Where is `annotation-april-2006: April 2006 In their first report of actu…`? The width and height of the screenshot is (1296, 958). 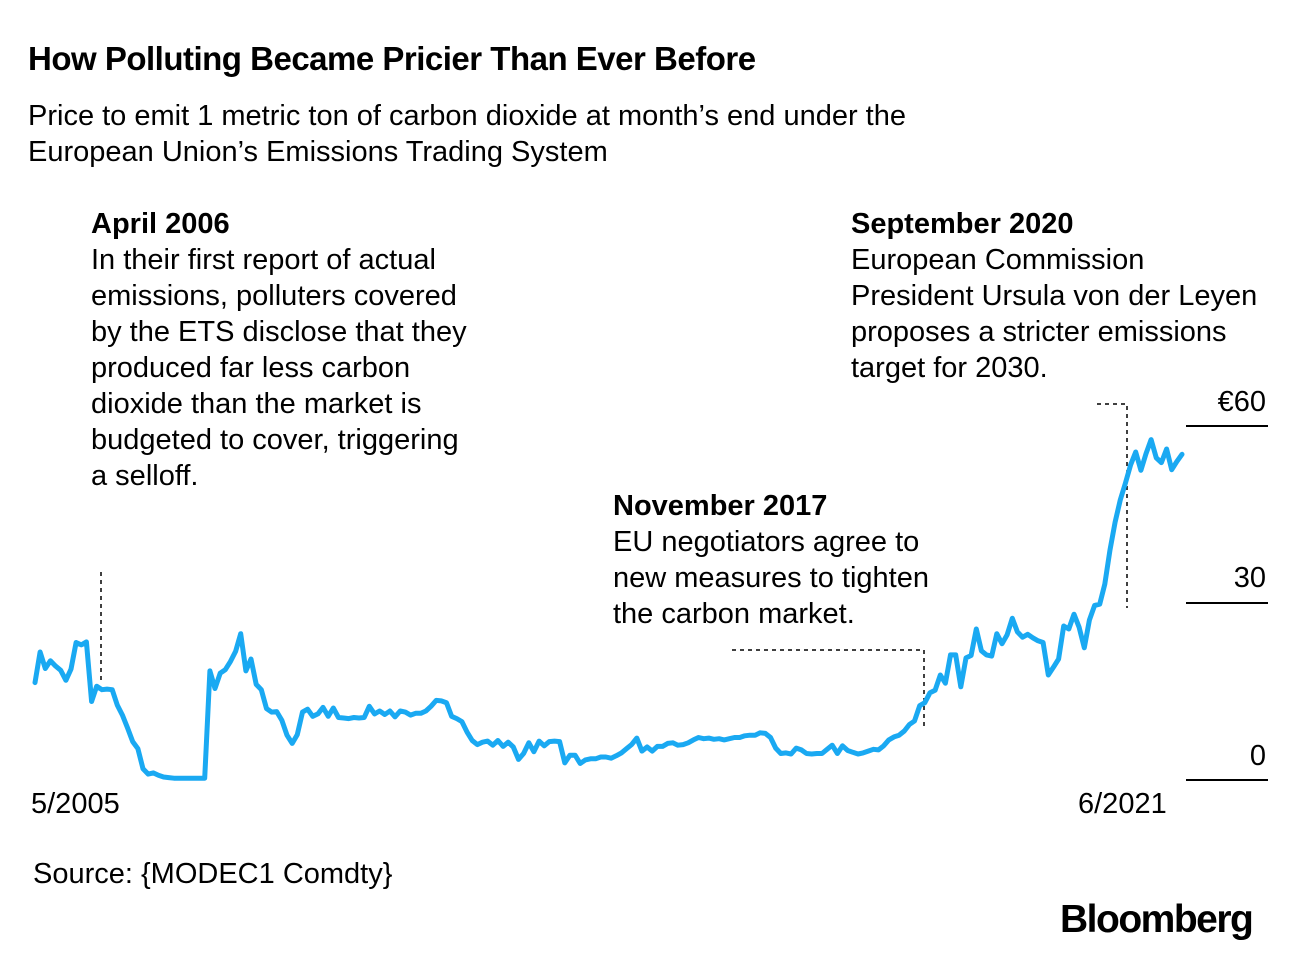
annotation-april-2006: April 2006 In their first report of actu… is located at coordinates (281, 350).